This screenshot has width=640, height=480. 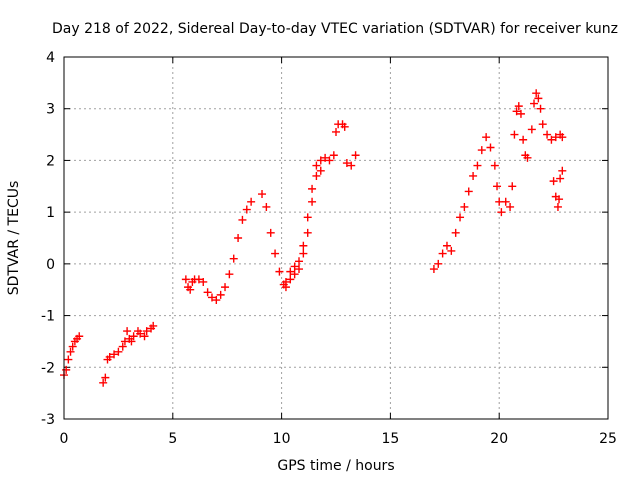 I want to click on y-tick-label: -3, so click(x=48, y=420).